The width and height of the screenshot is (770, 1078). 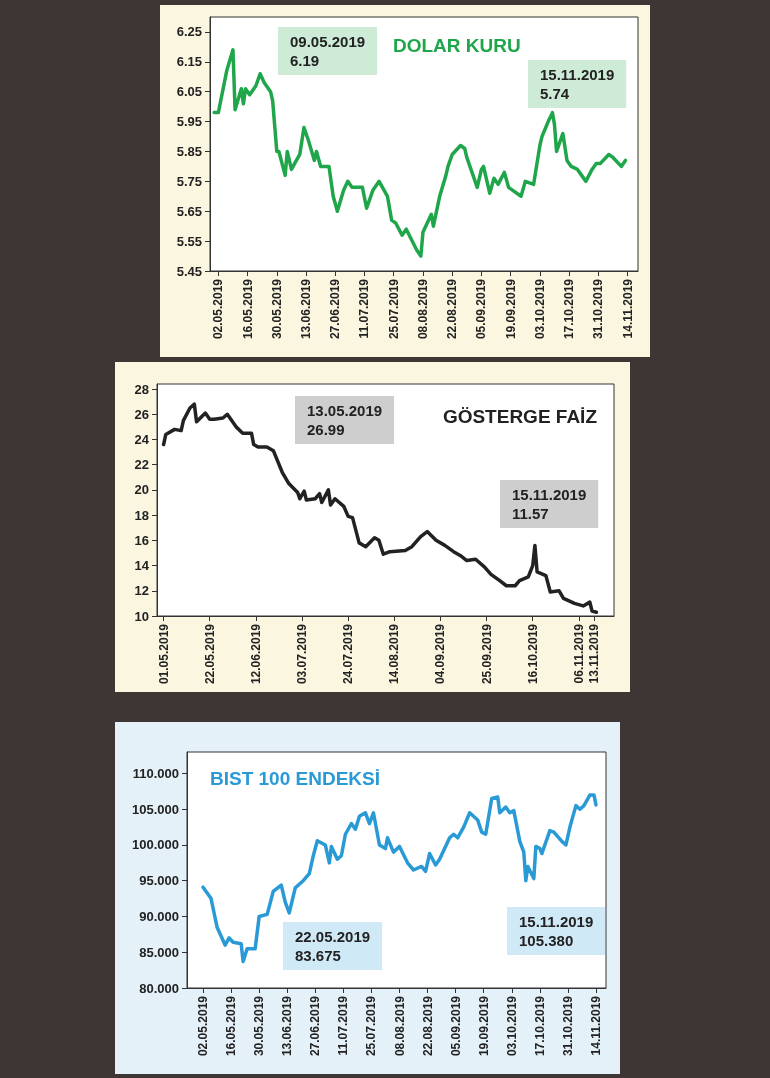 I want to click on x-tick-label: 14.08.2019, so click(x=394, y=654).